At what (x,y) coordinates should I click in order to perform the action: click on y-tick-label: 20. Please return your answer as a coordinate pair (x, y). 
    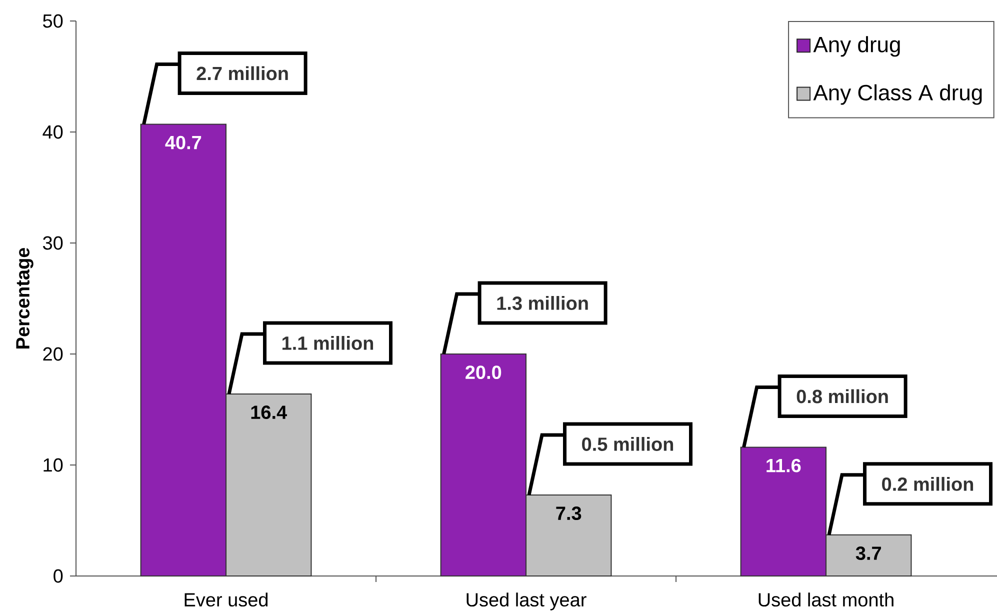
    Looking at the image, I should click on (53, 354).